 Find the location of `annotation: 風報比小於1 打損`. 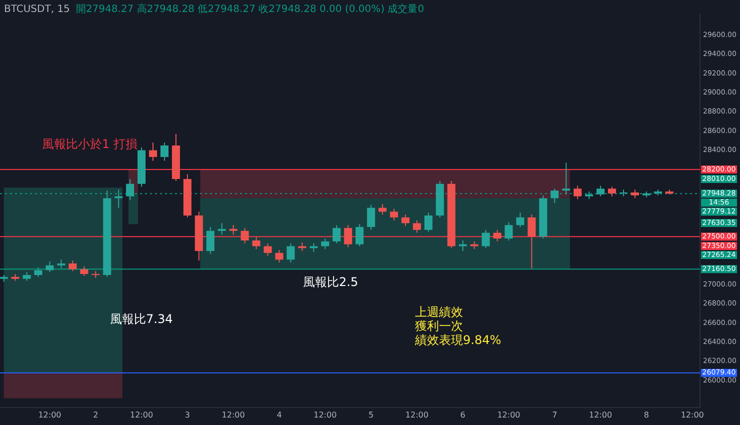

annotation: 風報比小於1 打損 is located at coordinates (90, 144).